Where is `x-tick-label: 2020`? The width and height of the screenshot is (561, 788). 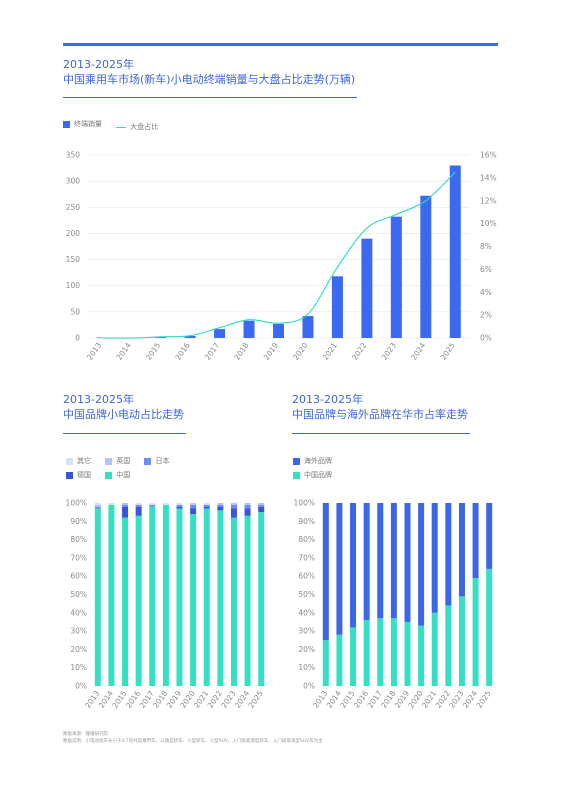
x-tick-label: 2020 is located at coordinates (300, 351).